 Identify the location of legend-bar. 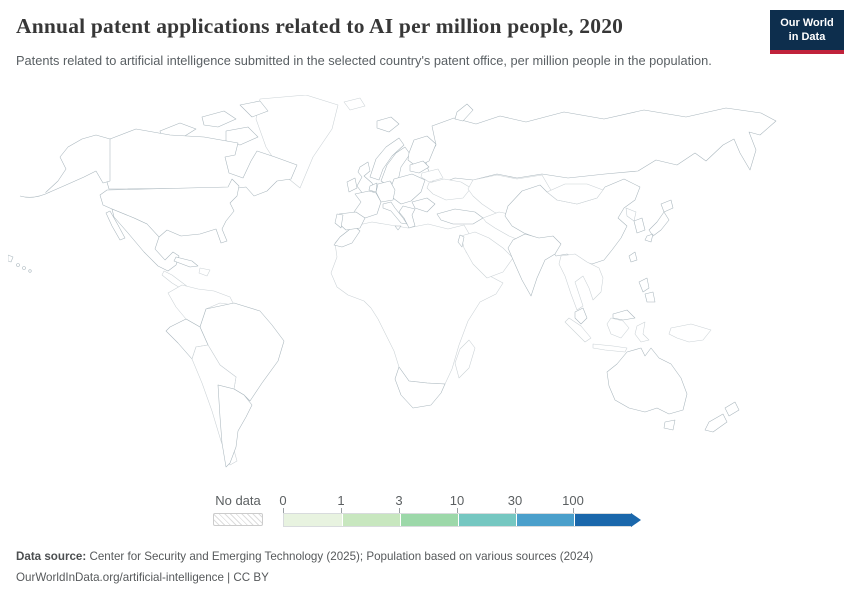
(457, 520).